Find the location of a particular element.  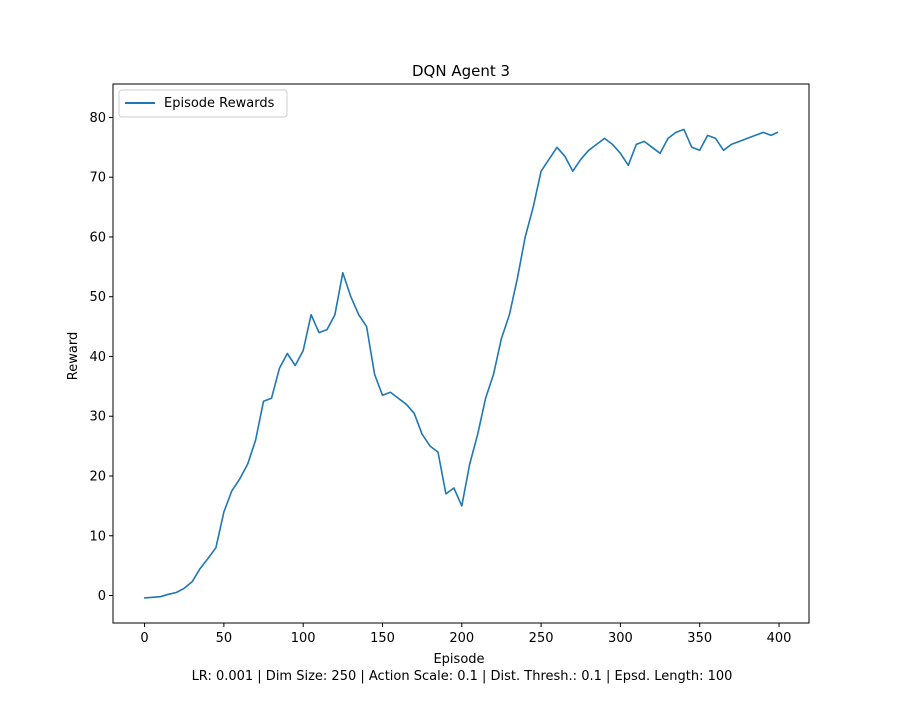

y-tick-label: 50 is located at coordinates (97, 297).